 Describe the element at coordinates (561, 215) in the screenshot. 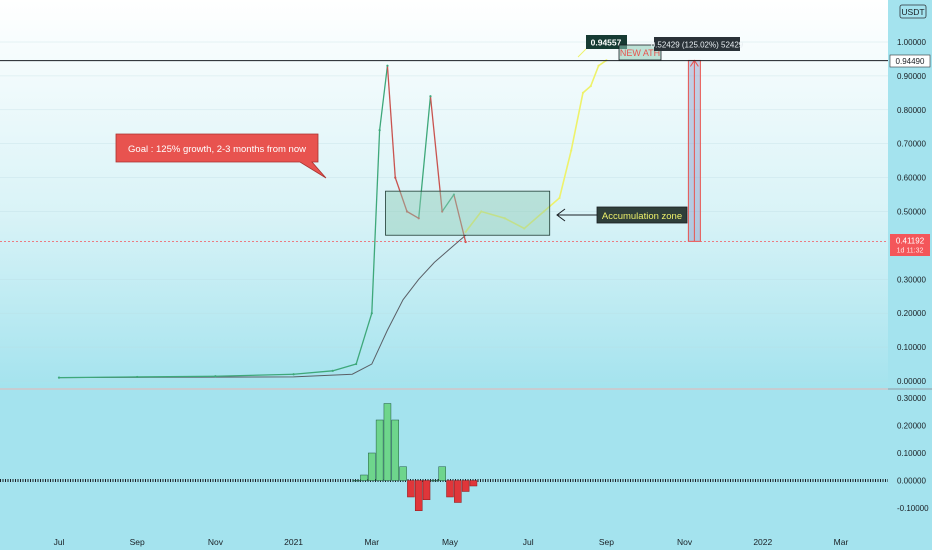

I see `arrow-head-icon` at that location.